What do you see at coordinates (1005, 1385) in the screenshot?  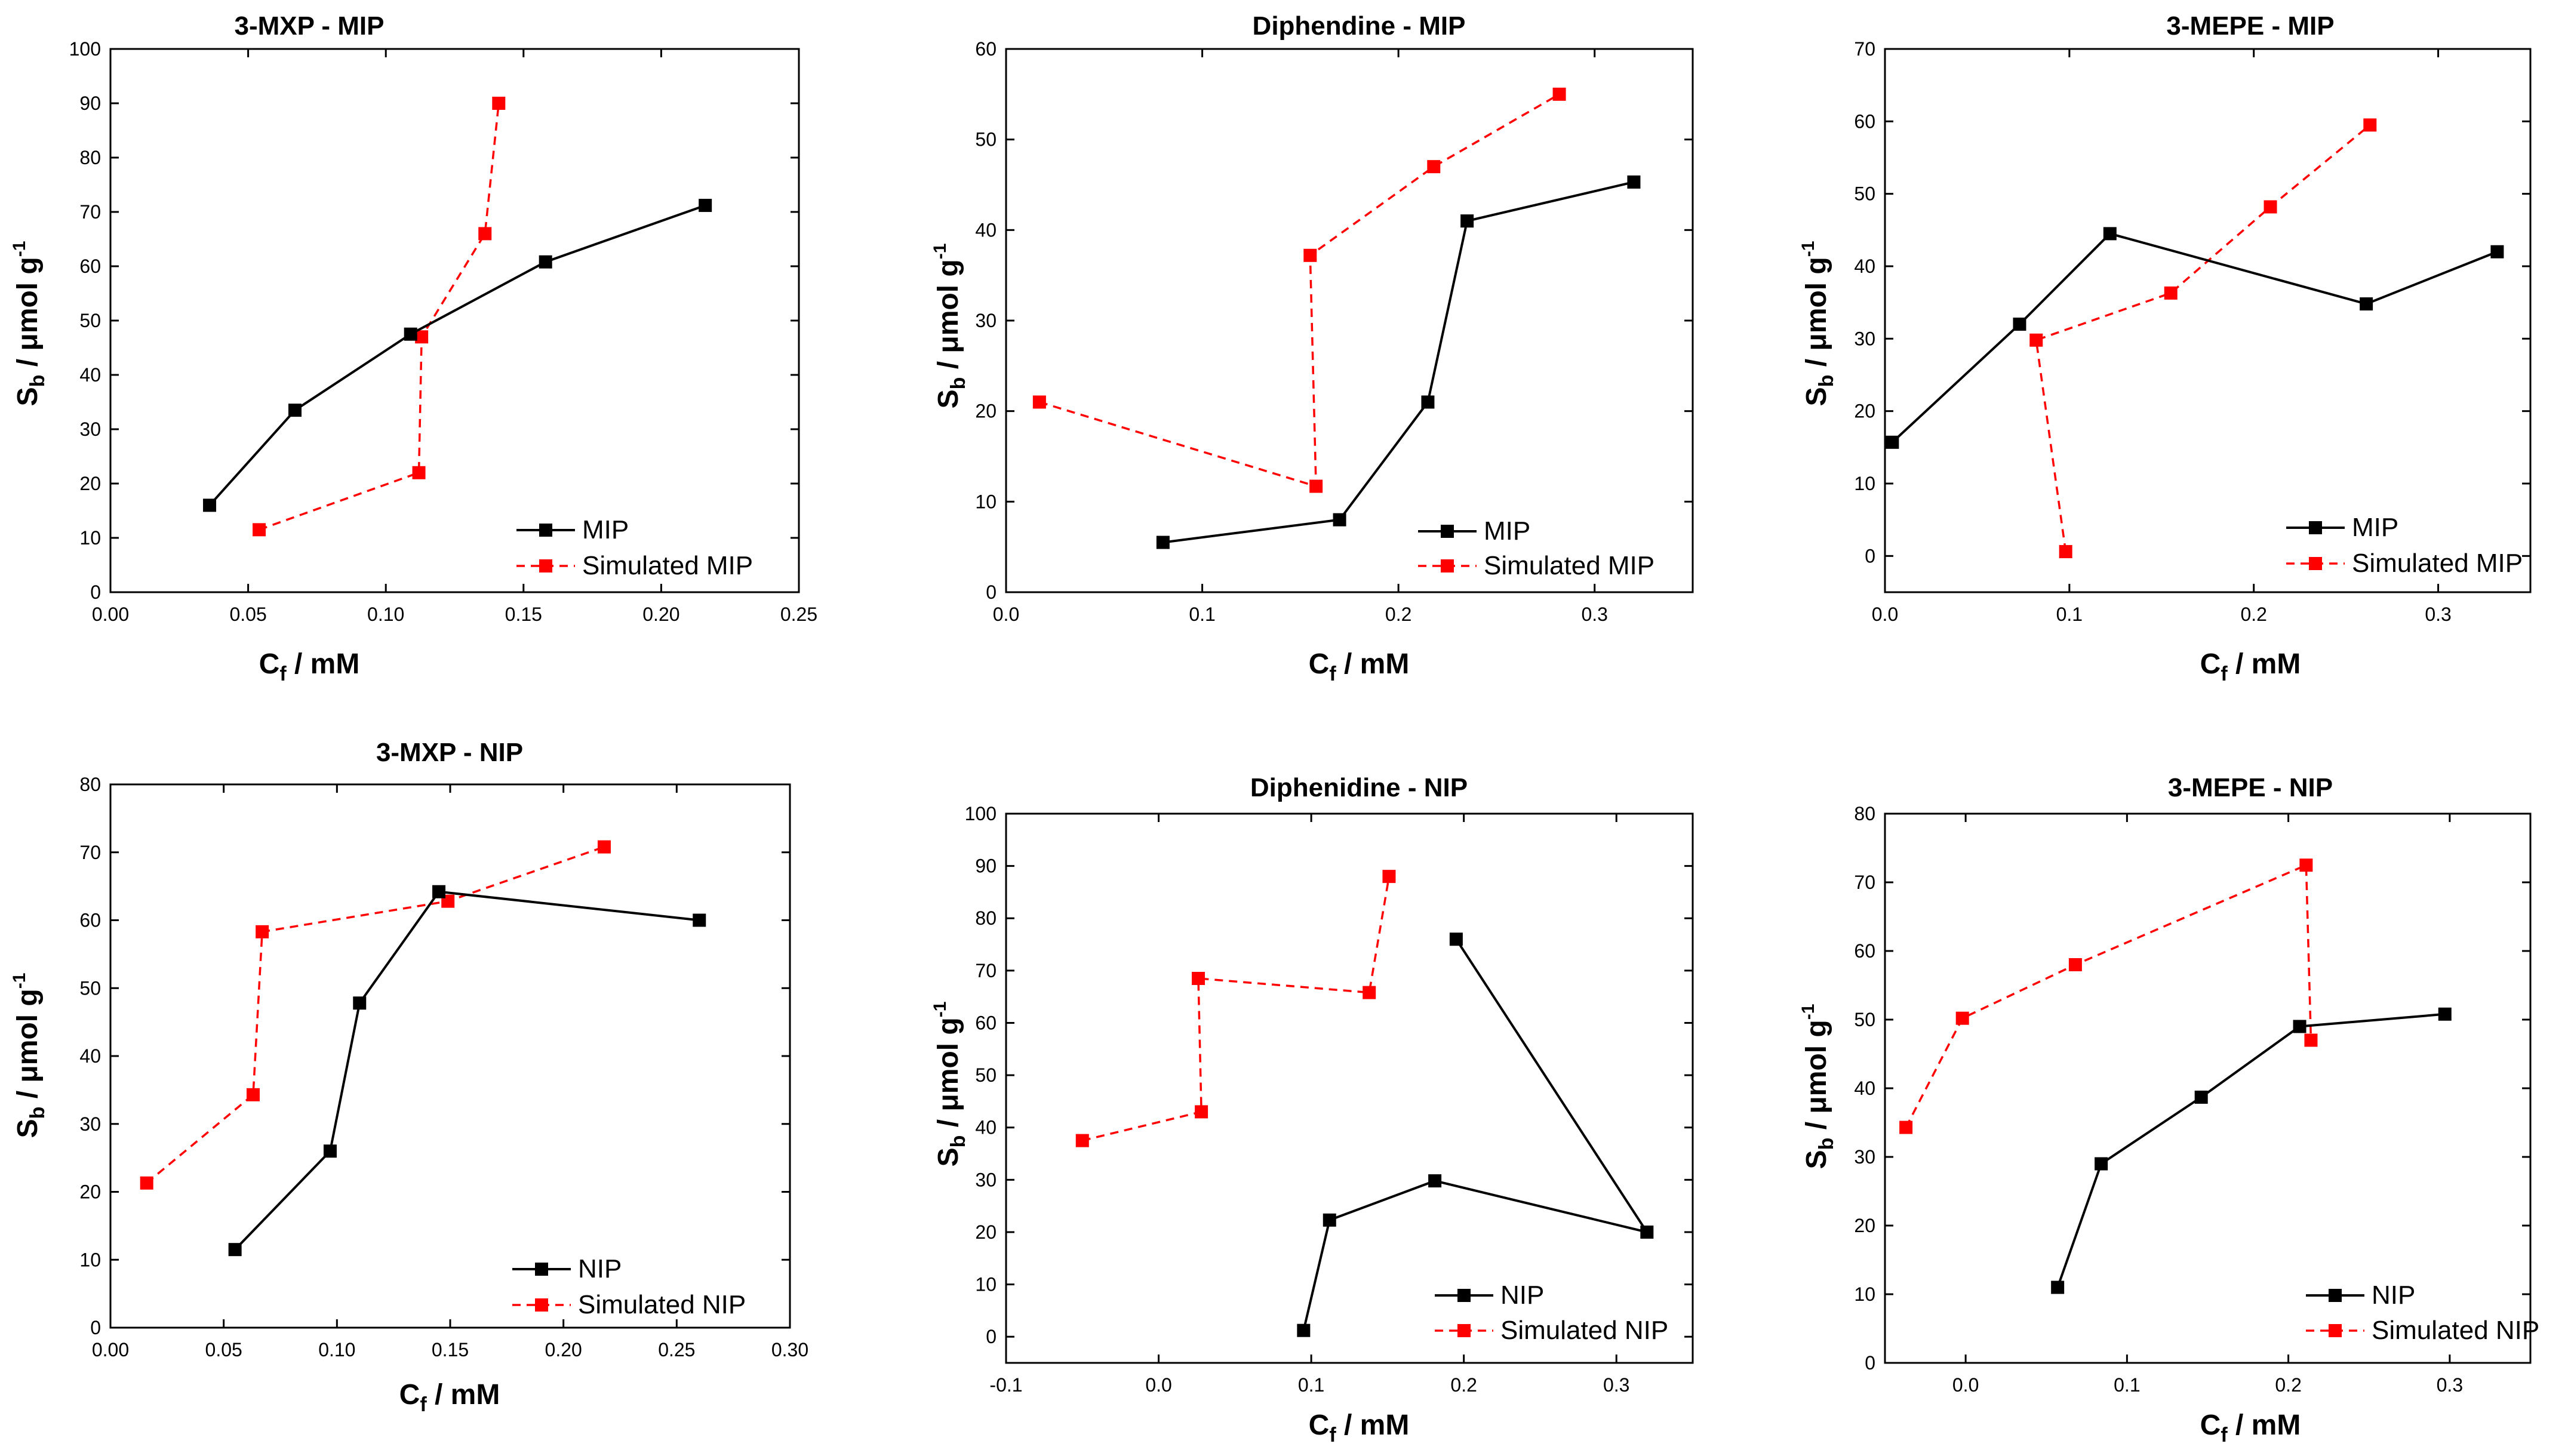 I see `x-tick-label: -0.1` at bounding box center [1005, 1385].